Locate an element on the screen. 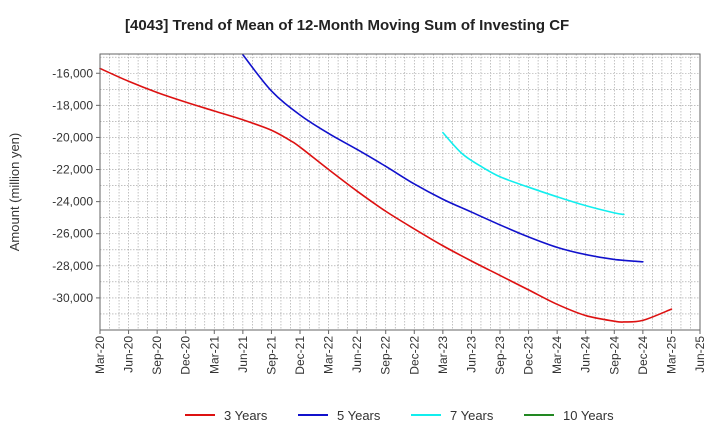  legend-label-3-years: 3 Years is located at coordinates (246, 415).